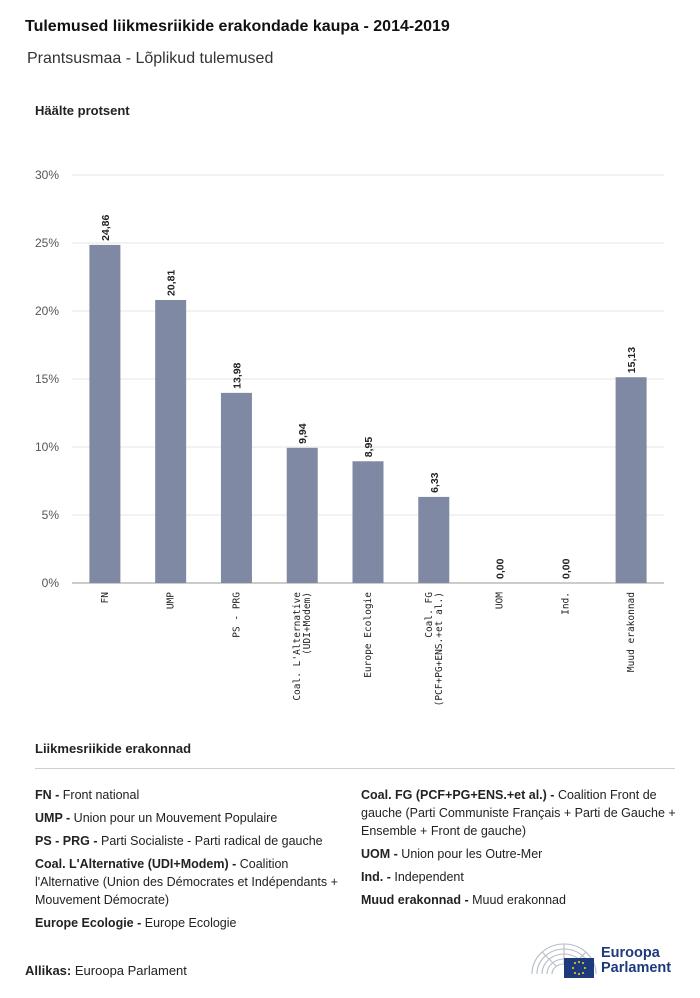 Image resolution: width=700 pixels, height=998 pixels. What do you see at coordinates (429, 615) in the screenshot?
I see `x-tick-label: Coal. FG` at bounding box center [429, 615].